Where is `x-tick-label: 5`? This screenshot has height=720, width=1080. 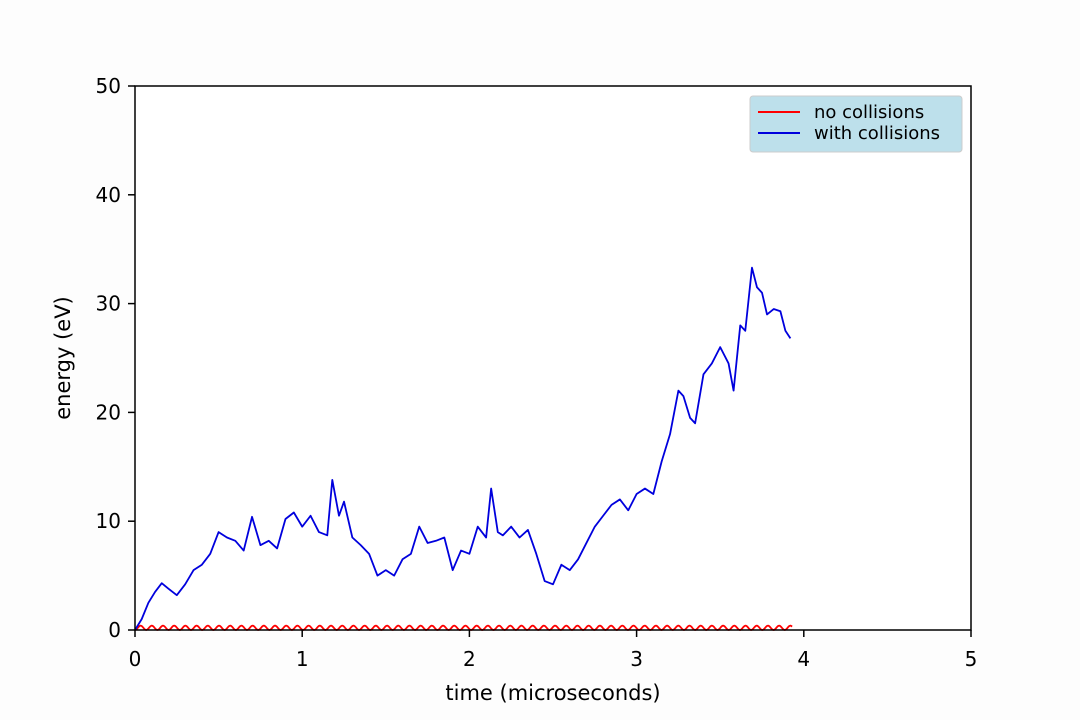 x-tick-label: 5 is located at coordinates (971, 659).